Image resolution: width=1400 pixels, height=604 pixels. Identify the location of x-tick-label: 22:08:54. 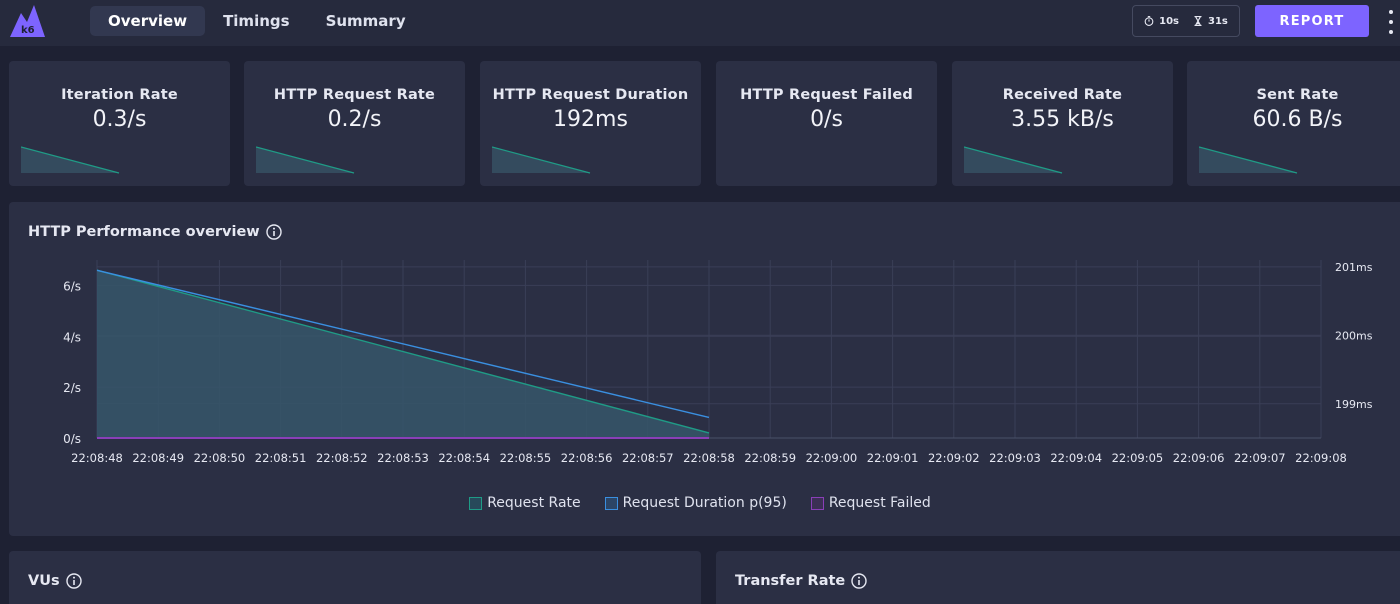
(464, 458).